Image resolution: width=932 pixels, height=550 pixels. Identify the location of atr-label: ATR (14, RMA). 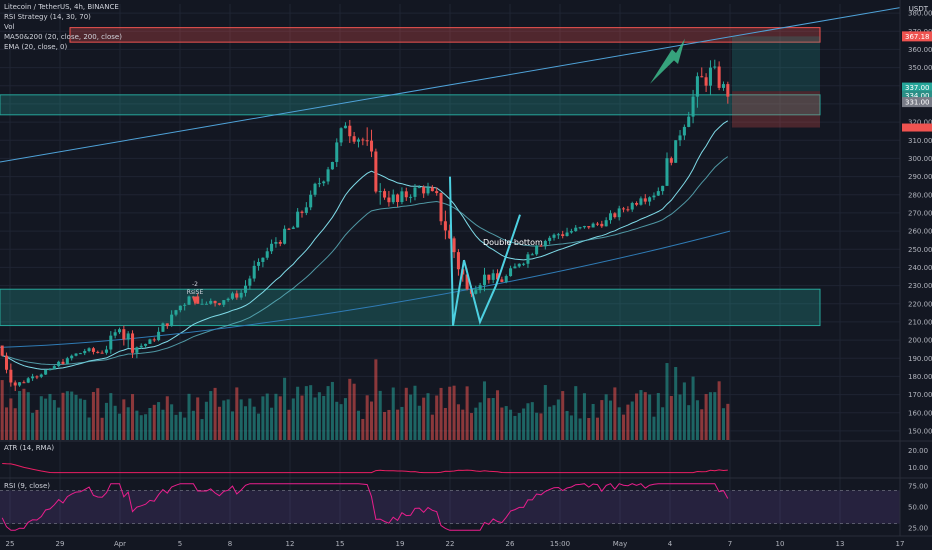
(29, 448).